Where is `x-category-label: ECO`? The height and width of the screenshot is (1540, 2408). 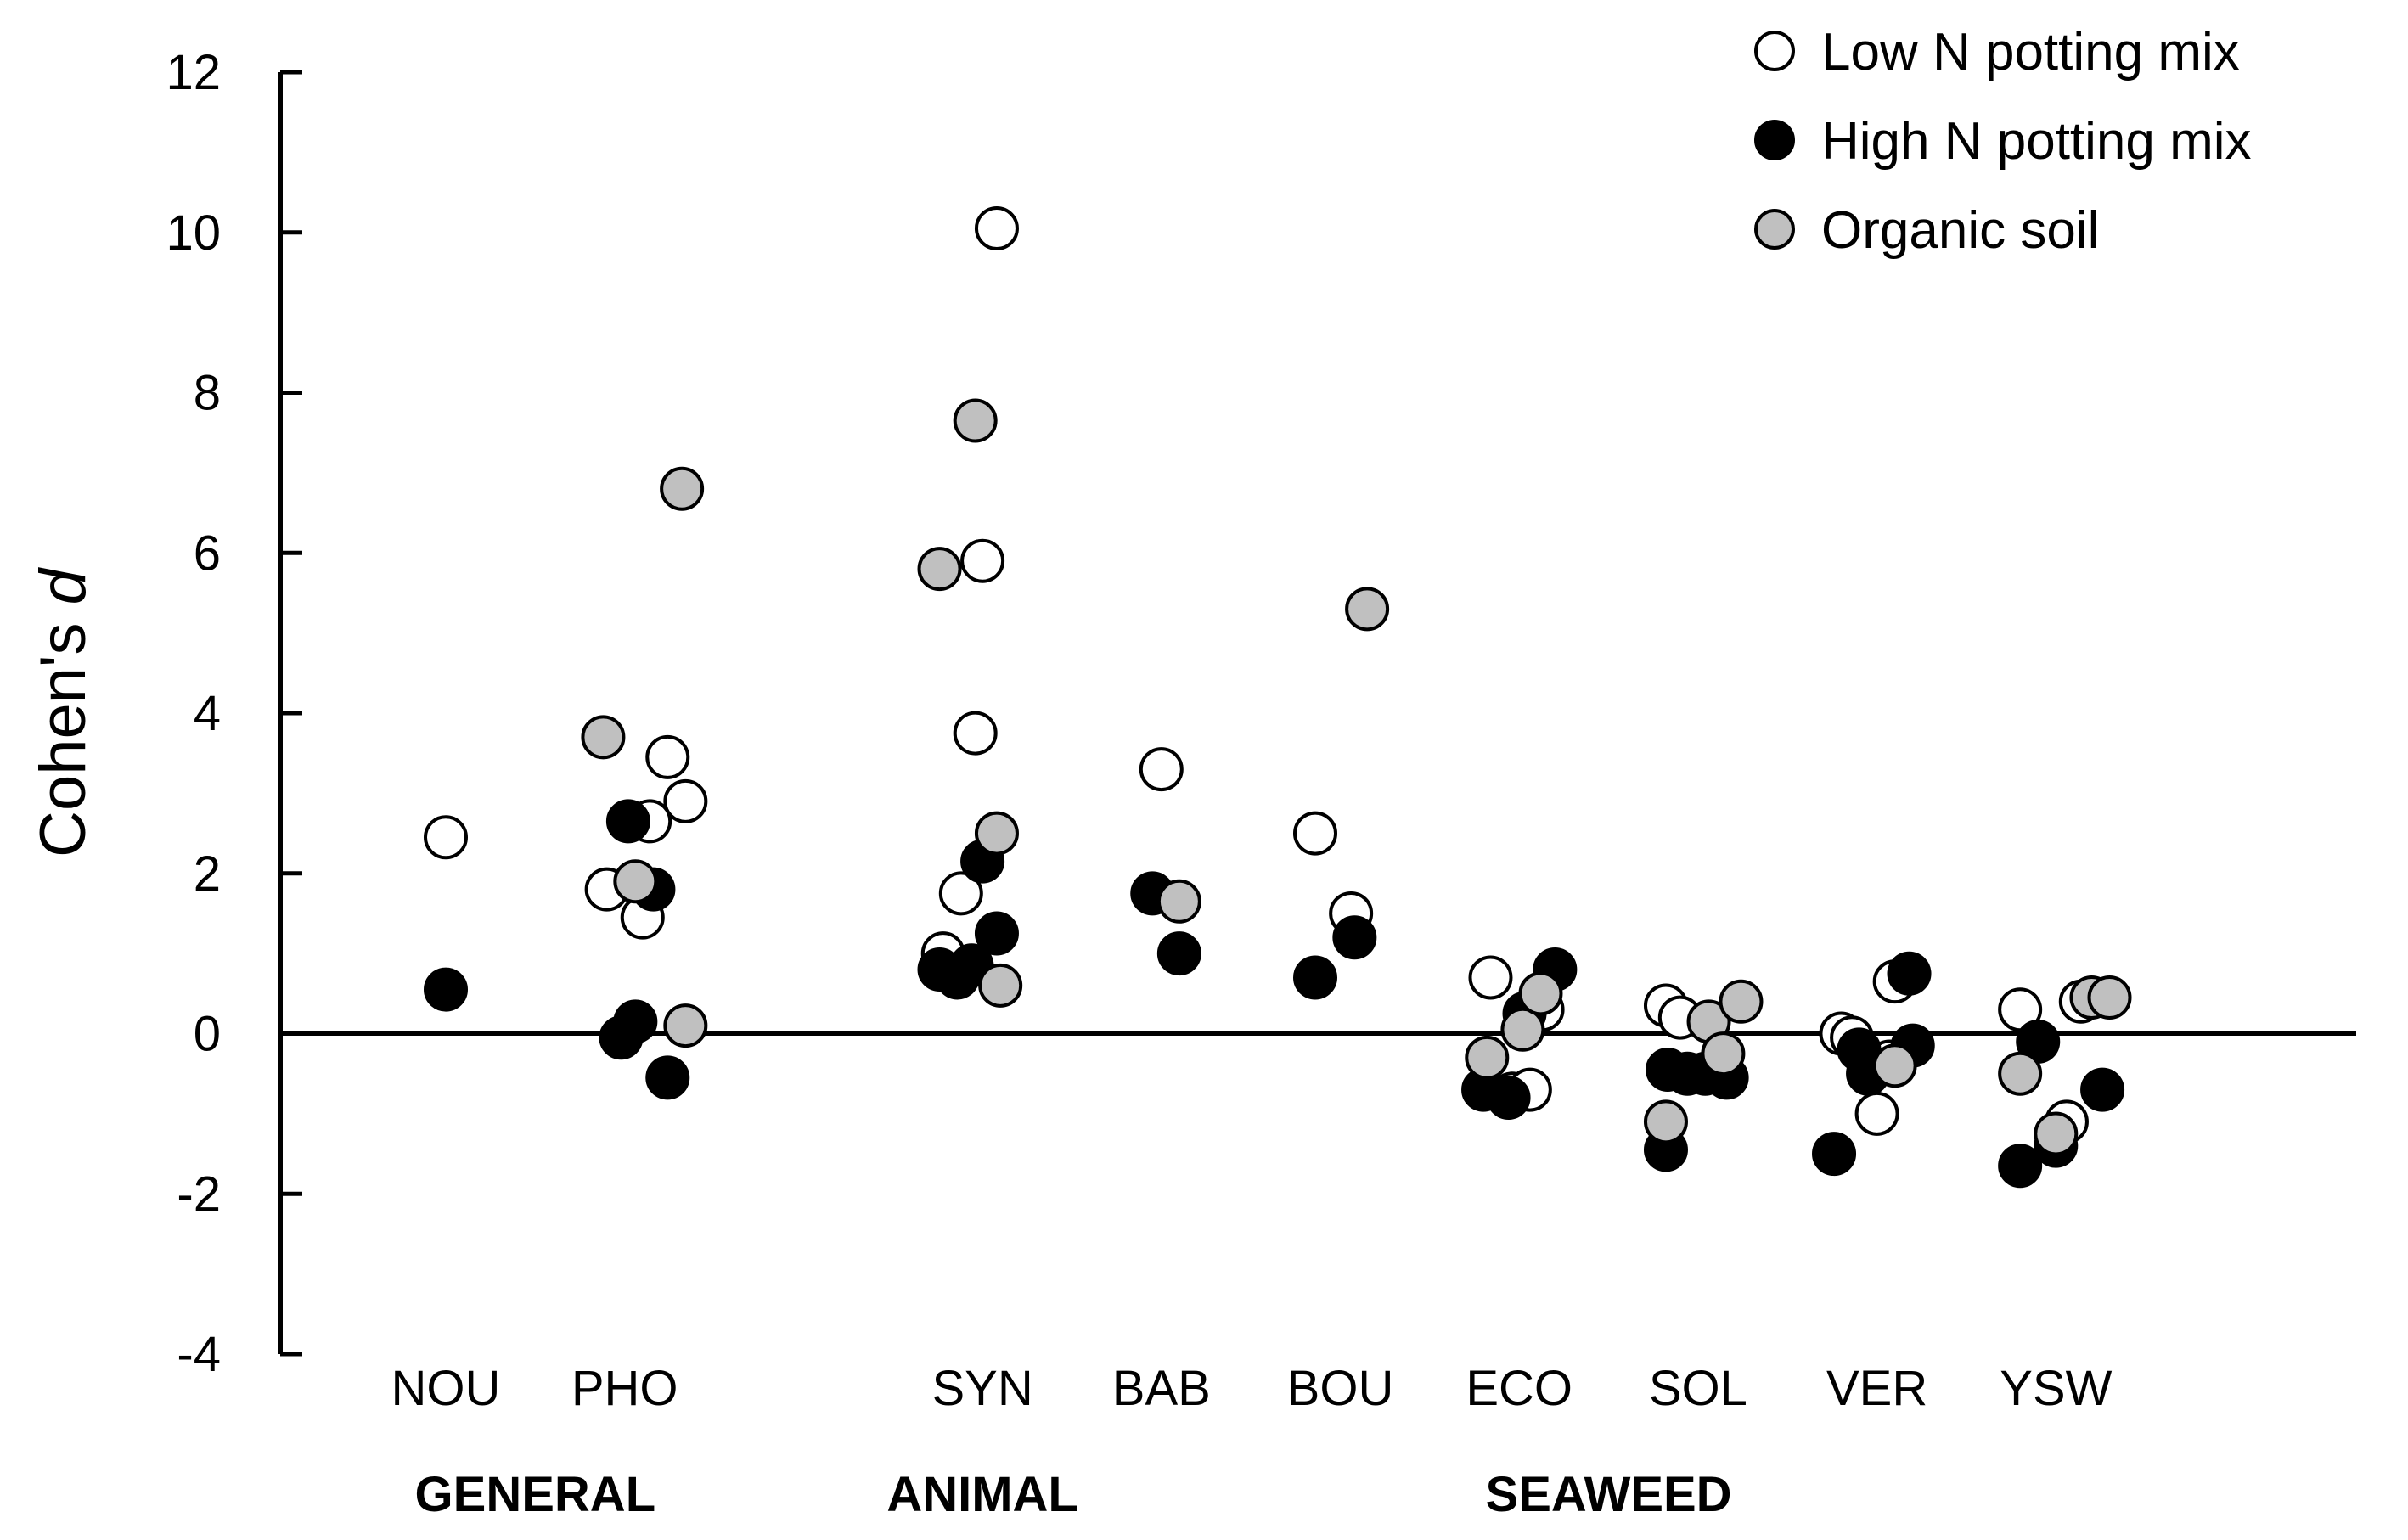
x-category-label: ECO is located at coordinates (1519, 1388).